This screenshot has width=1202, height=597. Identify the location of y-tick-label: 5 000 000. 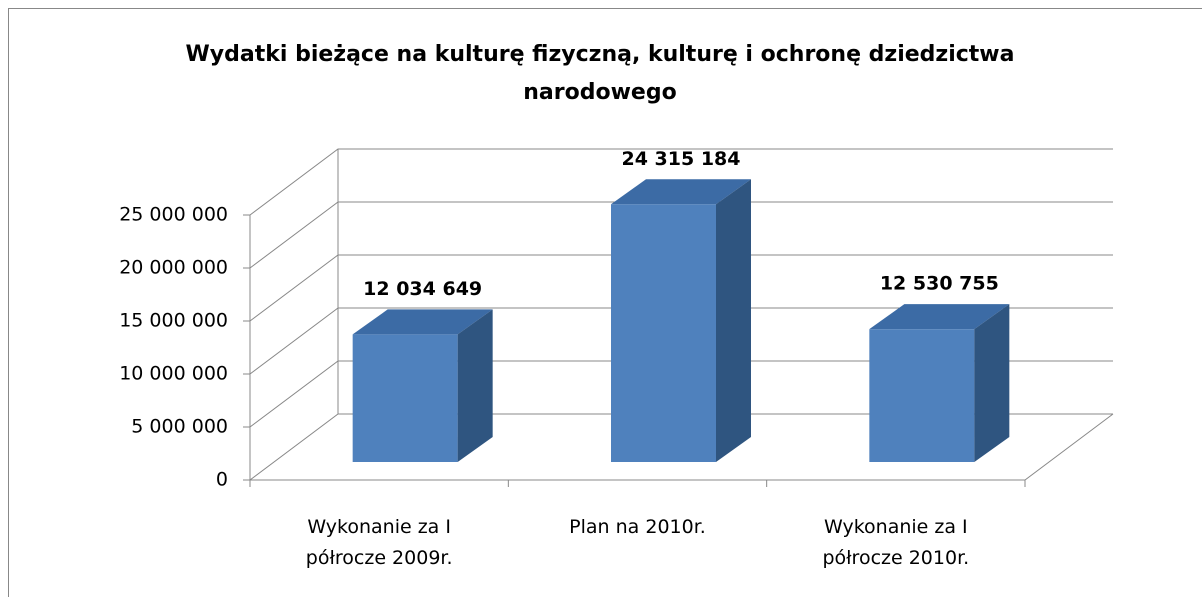
(179, 427).